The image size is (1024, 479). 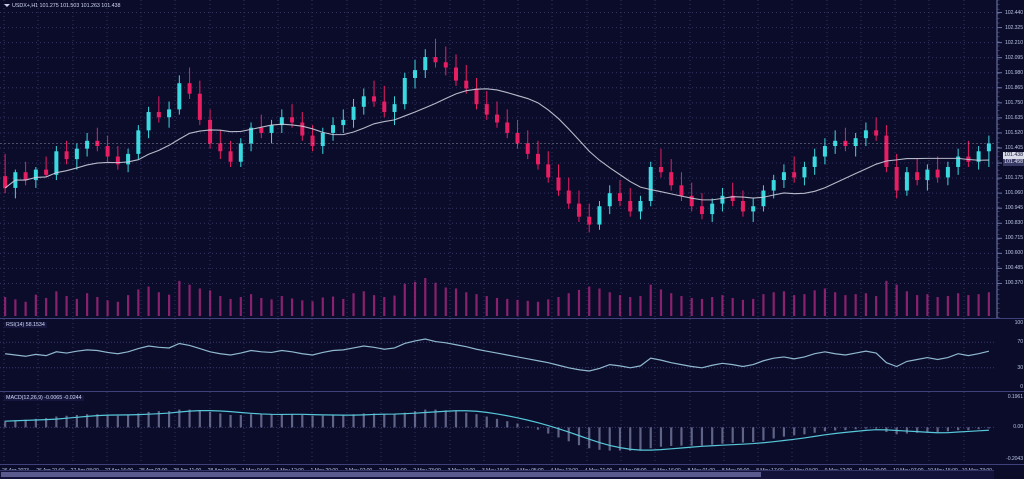 I want to click on price-axis-label: 100.370, so click(x=1013, y=283).